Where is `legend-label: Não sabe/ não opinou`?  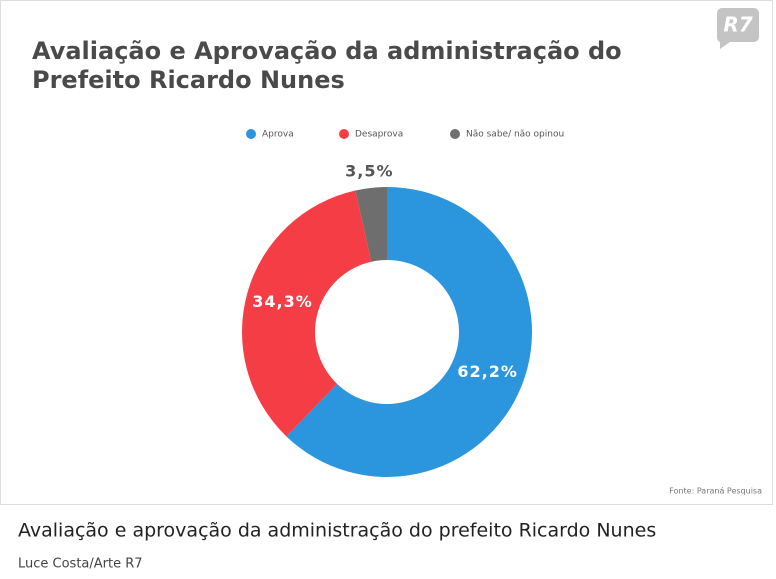 legend-label: Não sabe/ não opinou is located at coordinates (515, 135).